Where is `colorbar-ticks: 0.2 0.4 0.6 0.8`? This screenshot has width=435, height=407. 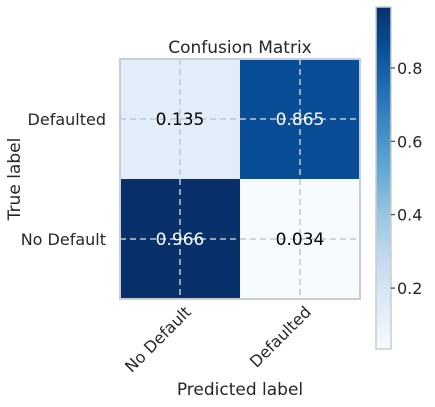 colorbar-ticks: 0.2 0.4 0.6 0.8 is located at coordinates (406, 178).